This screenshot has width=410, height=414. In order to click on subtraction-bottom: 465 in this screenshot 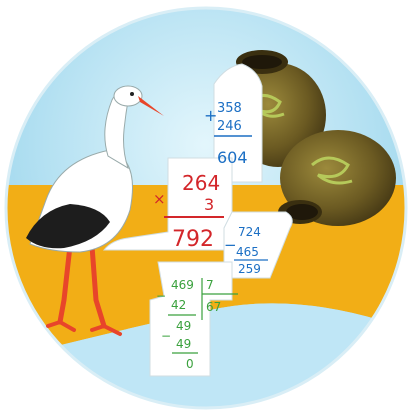, I will do `click(247, 252)`.